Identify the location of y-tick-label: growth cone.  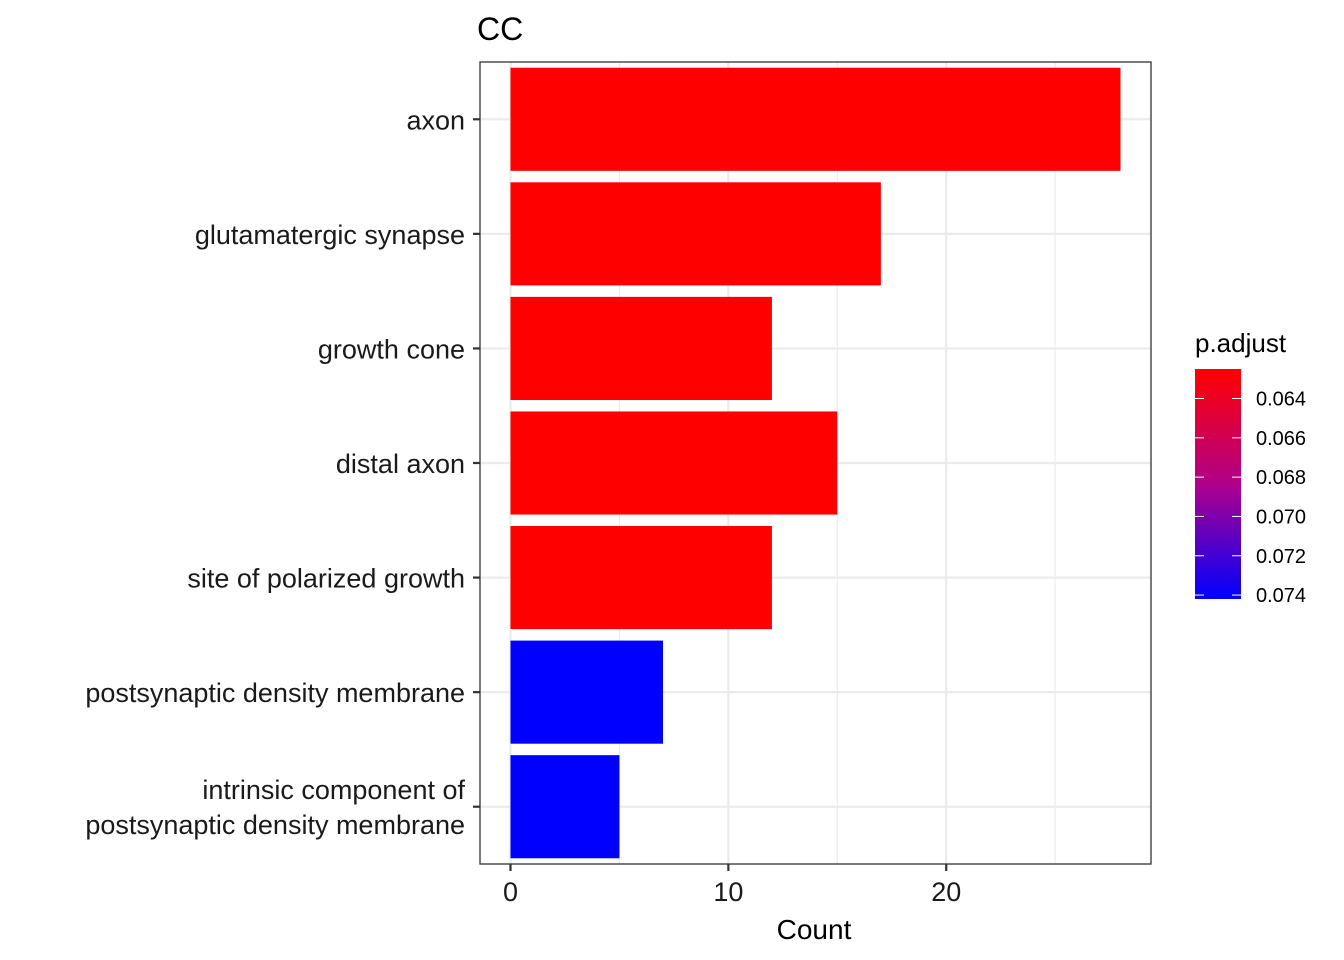
(391, 349).